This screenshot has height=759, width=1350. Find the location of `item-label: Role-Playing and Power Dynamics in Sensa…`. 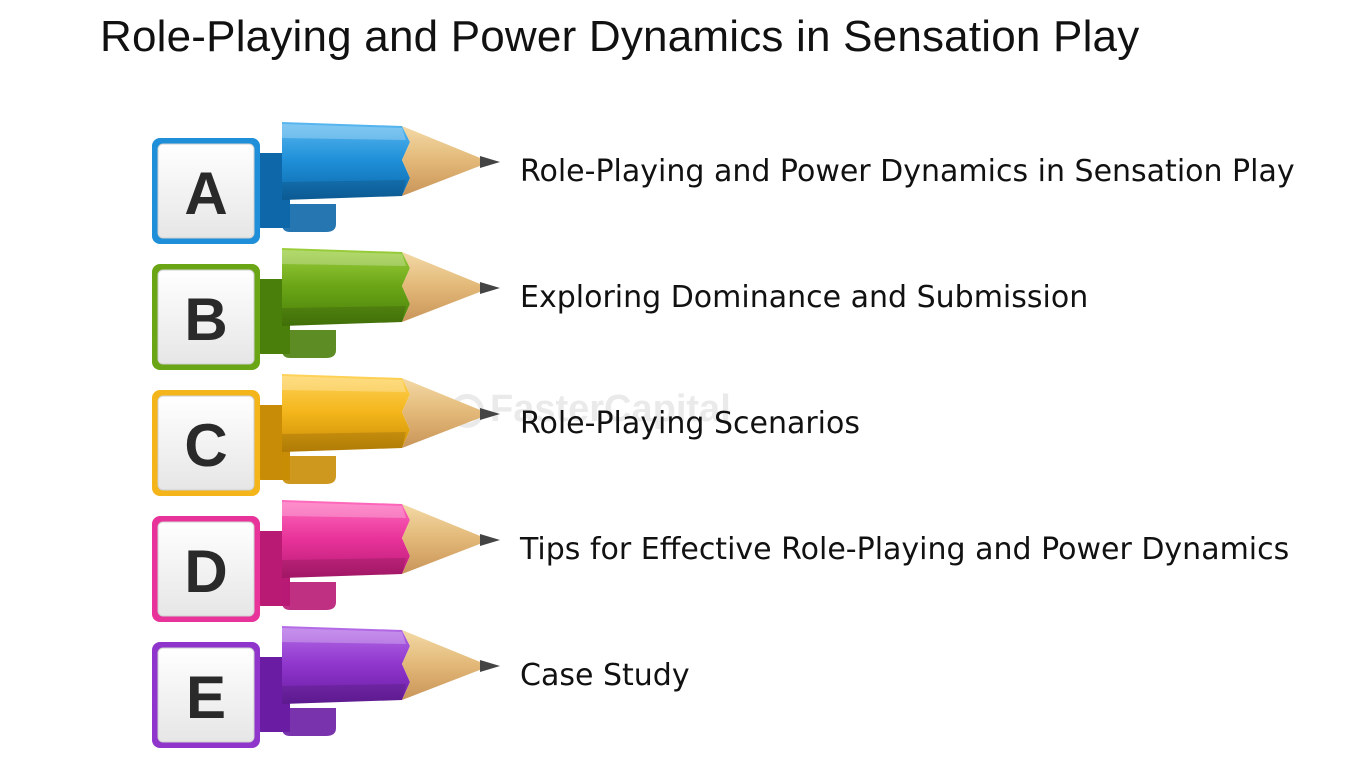

item-label: Role-Playing and Power Dynamics in Sensa… is located at coordinates (907, 171).